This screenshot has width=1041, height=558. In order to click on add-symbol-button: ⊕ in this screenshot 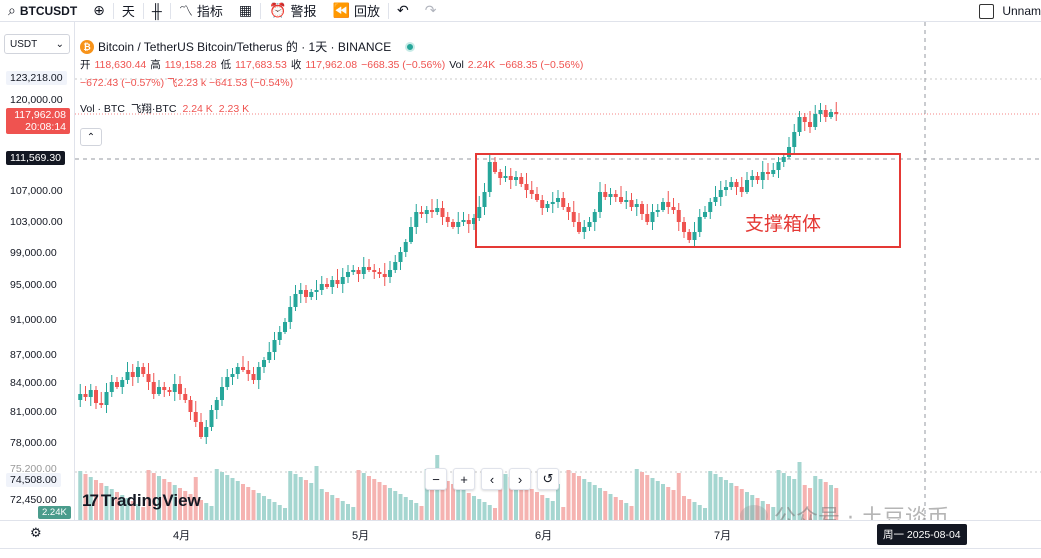, I will do `click(99, 11)`.